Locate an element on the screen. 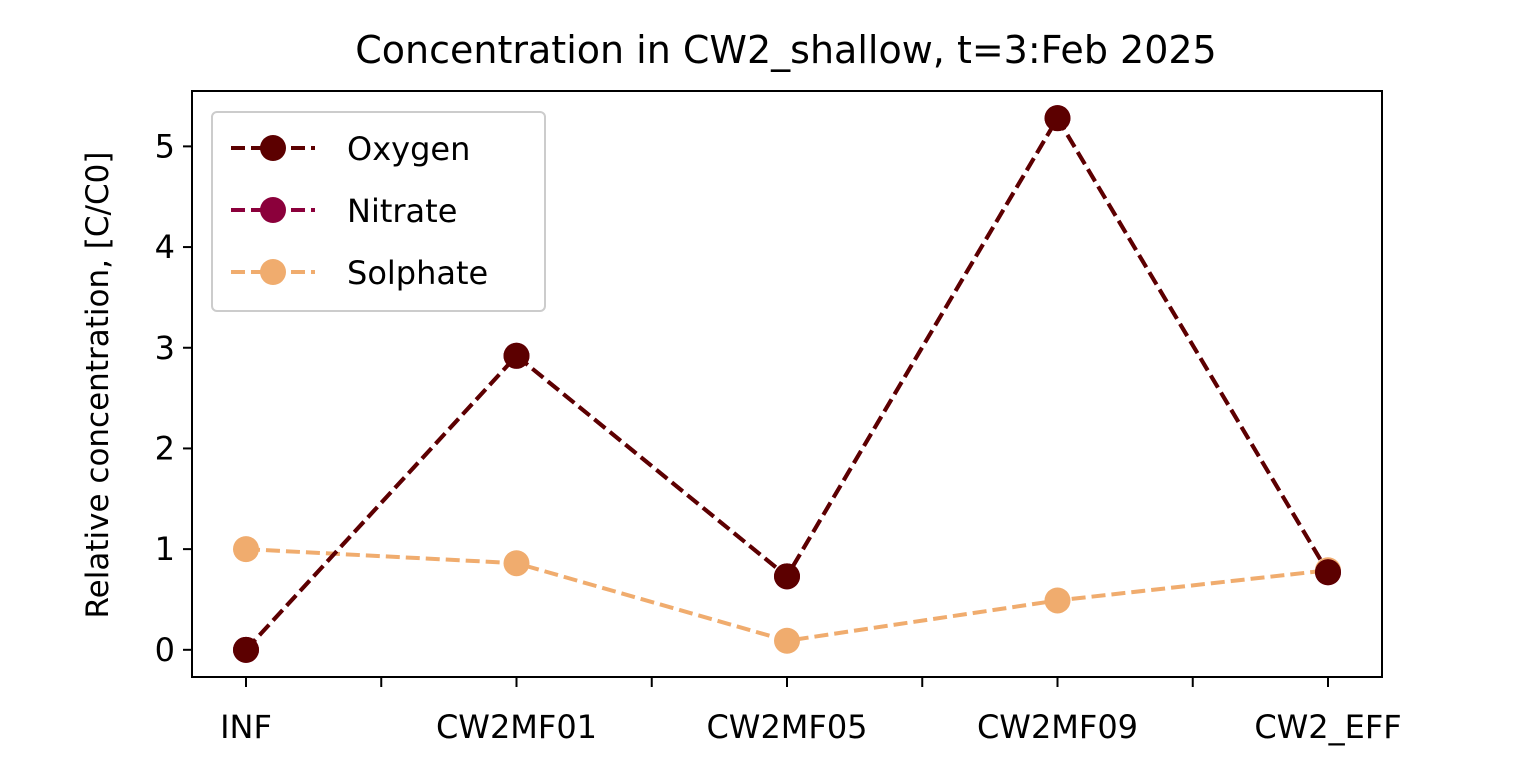  x-tick-label: CW2MF09 is located at coordinates (1057, 727).